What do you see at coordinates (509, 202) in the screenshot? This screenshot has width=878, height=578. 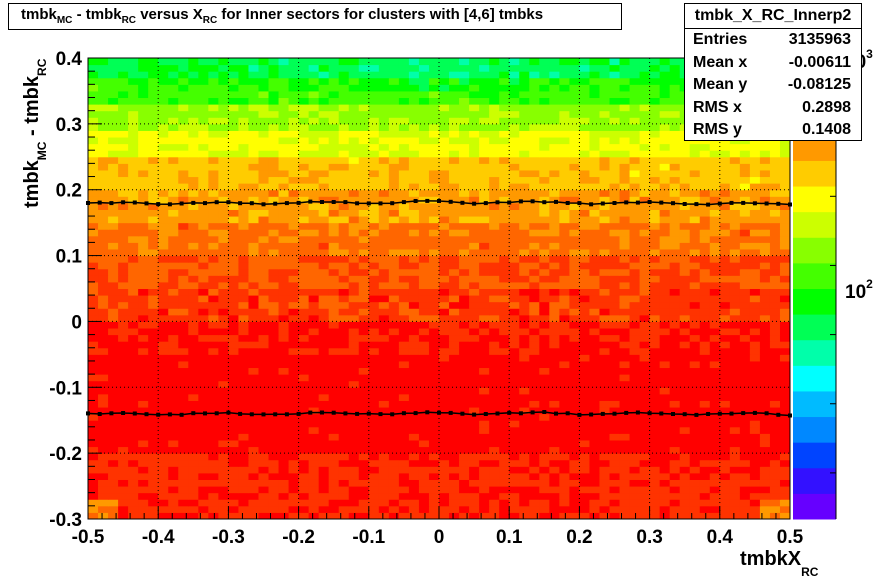 I see `profile-point` at bounding box center [509, 202].